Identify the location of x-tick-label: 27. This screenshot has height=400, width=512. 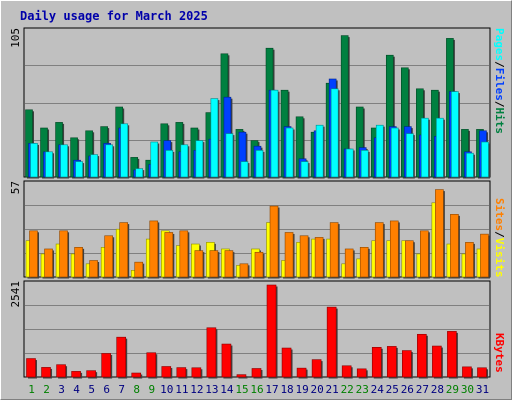
(422, 389).